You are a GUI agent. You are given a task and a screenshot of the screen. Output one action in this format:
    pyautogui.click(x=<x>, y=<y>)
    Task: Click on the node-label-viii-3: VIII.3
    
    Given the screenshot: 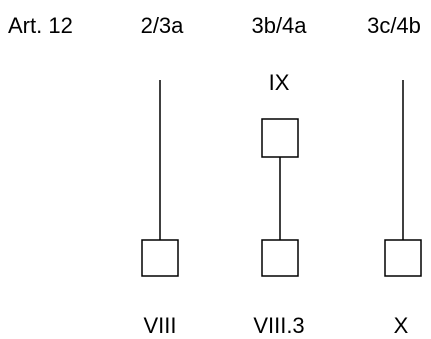 What is the action you would take?
    pyautogui.click(x=279, y=325)
    